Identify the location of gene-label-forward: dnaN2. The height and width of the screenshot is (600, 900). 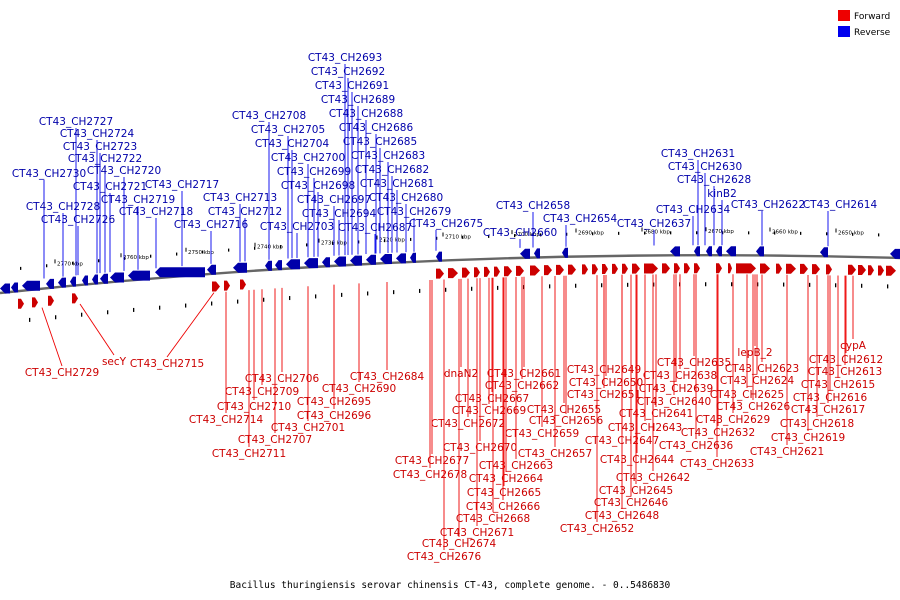
(461, 374).